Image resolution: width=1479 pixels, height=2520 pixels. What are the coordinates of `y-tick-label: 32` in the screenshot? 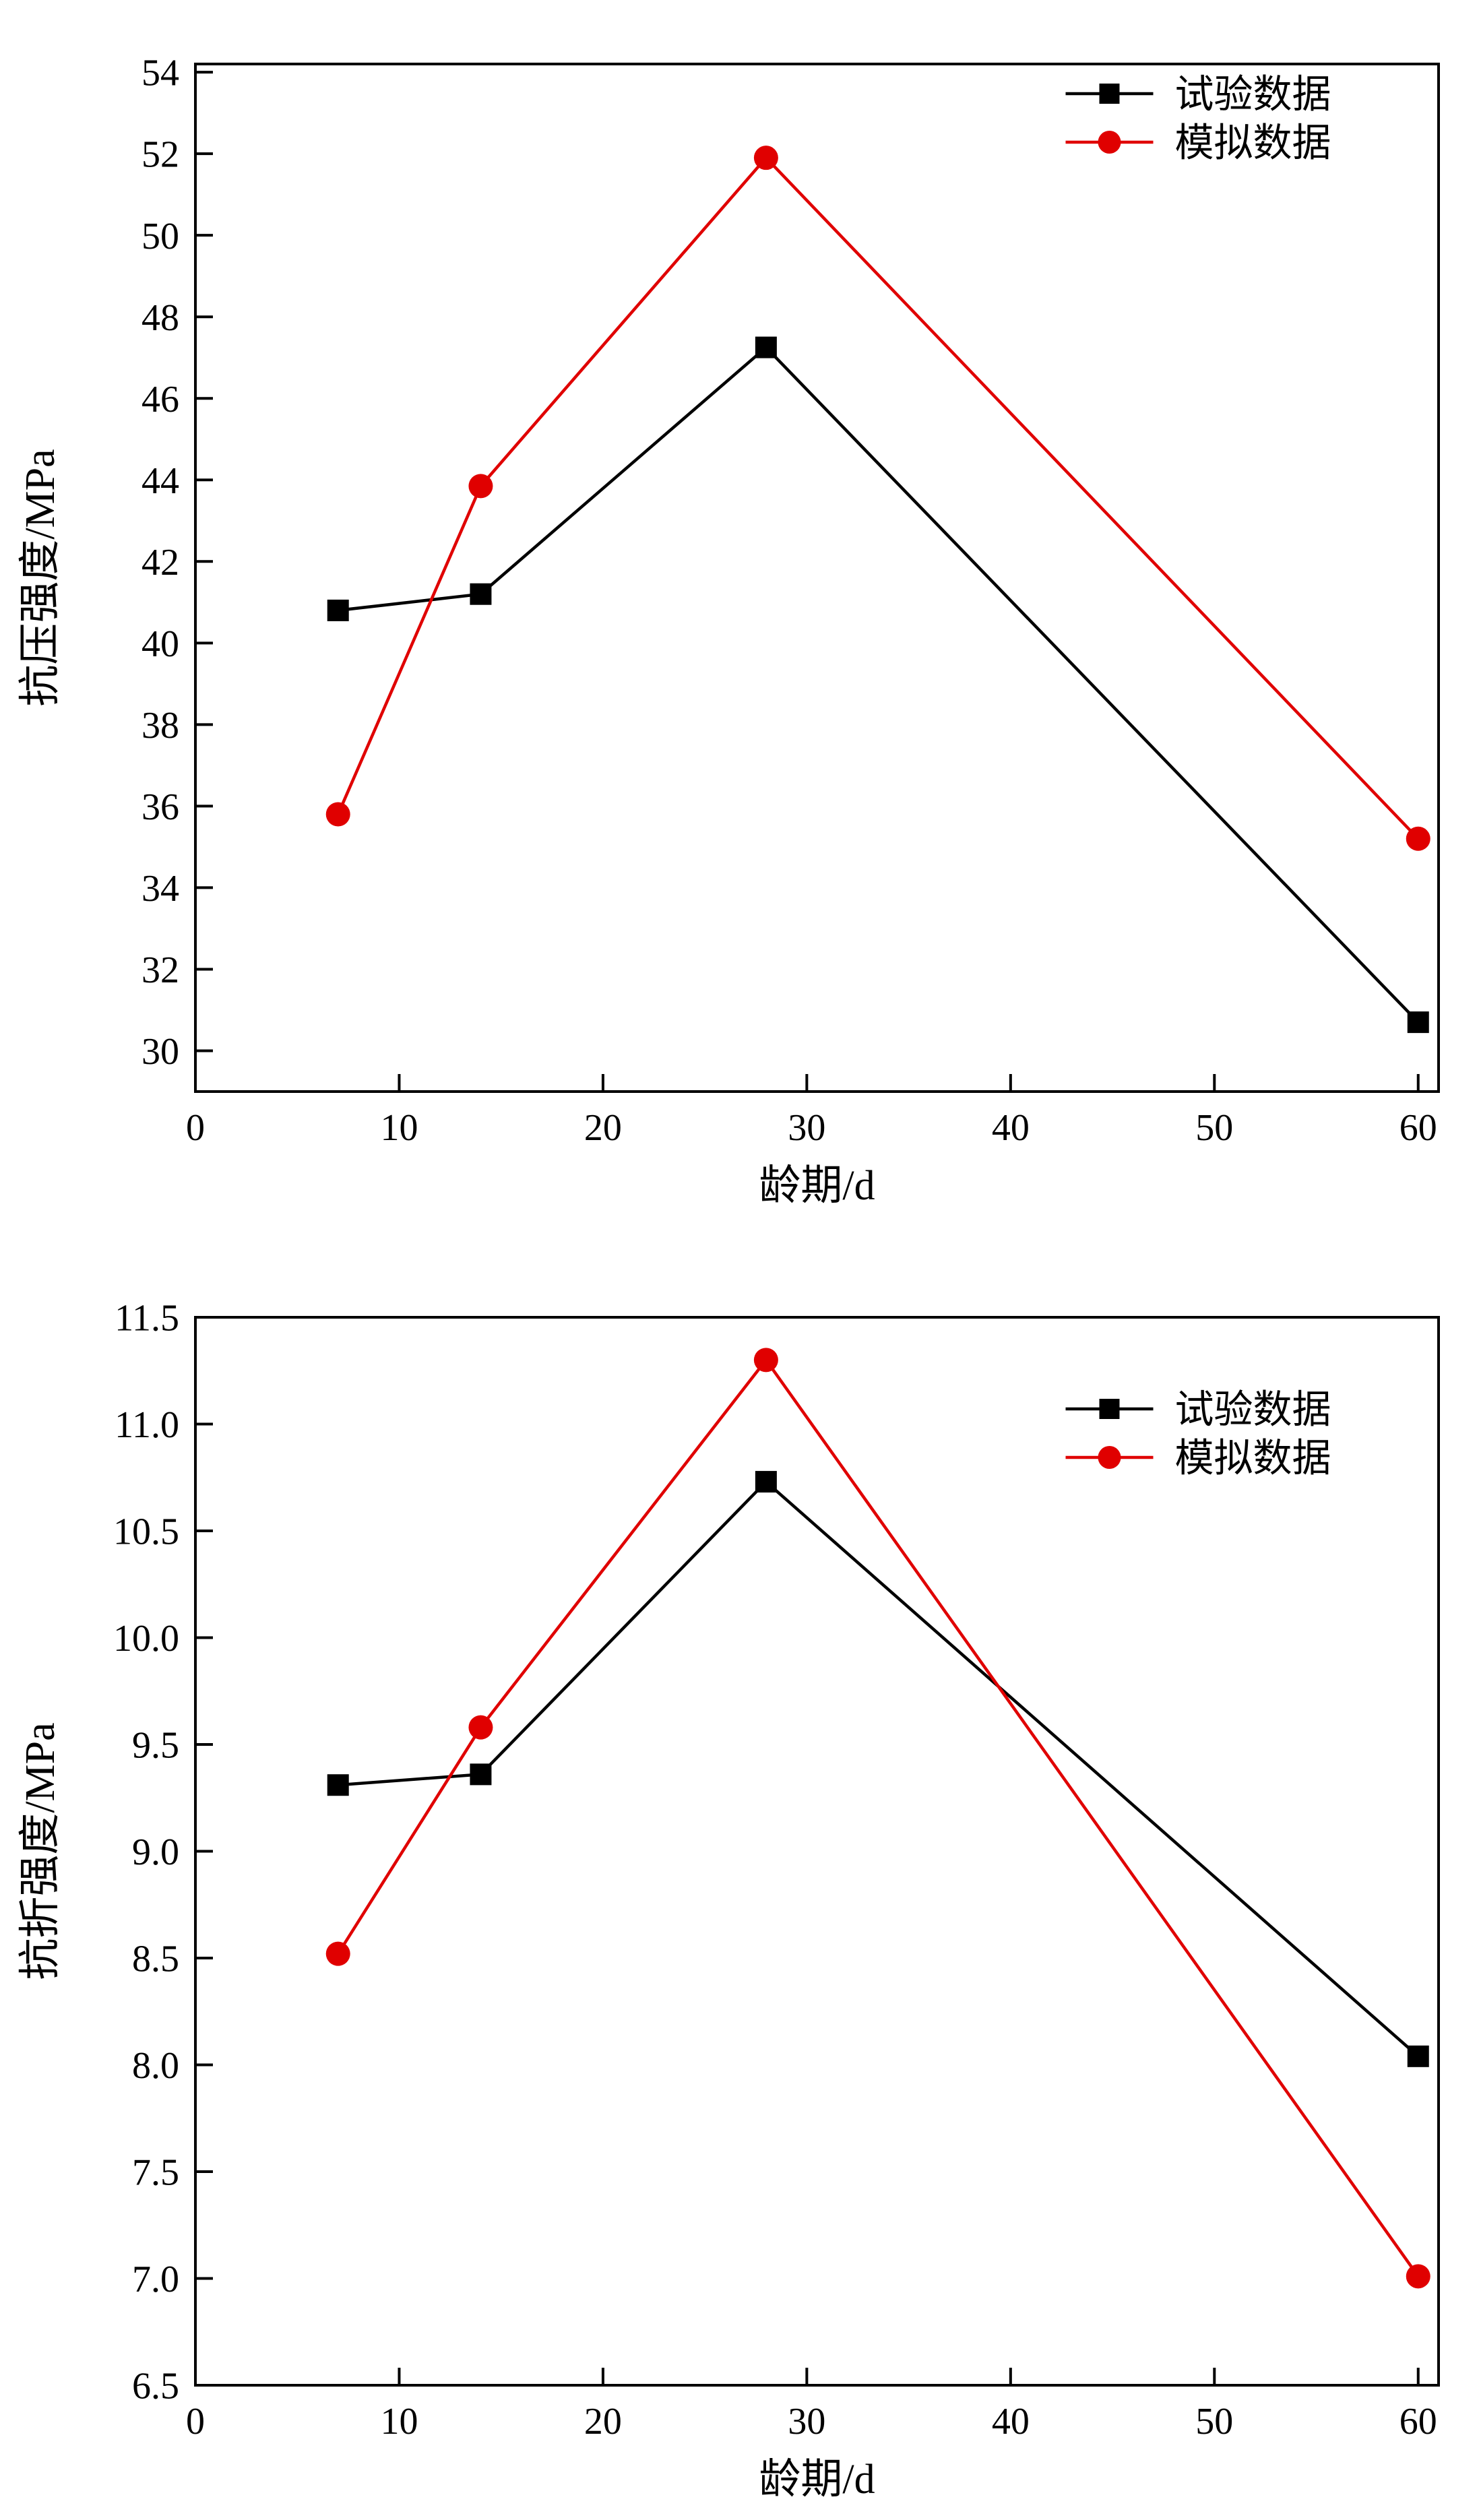 It's located at (160, 970).